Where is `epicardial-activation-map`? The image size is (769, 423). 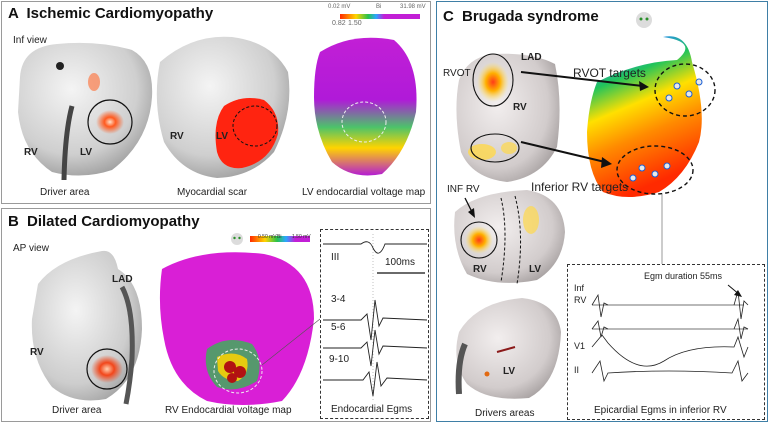 epicardial-activation-map is located at coordinates (644, 117).